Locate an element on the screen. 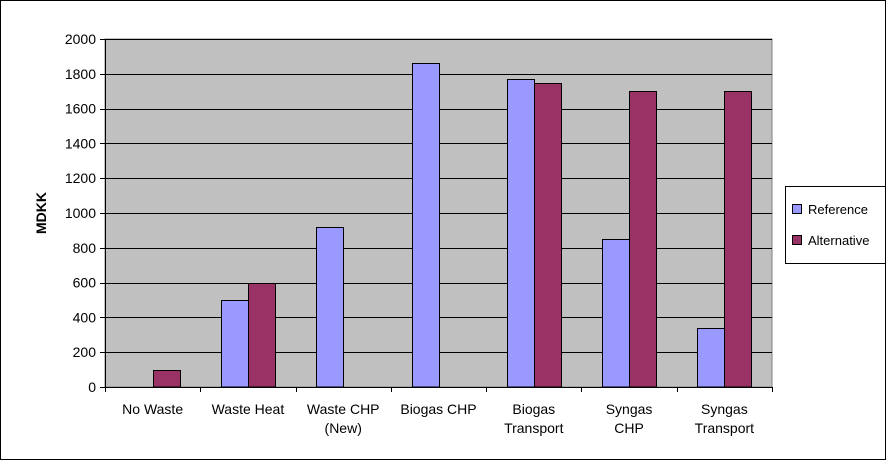  y-tick-label-1600: 1600 is located at coordinates (80, 109).